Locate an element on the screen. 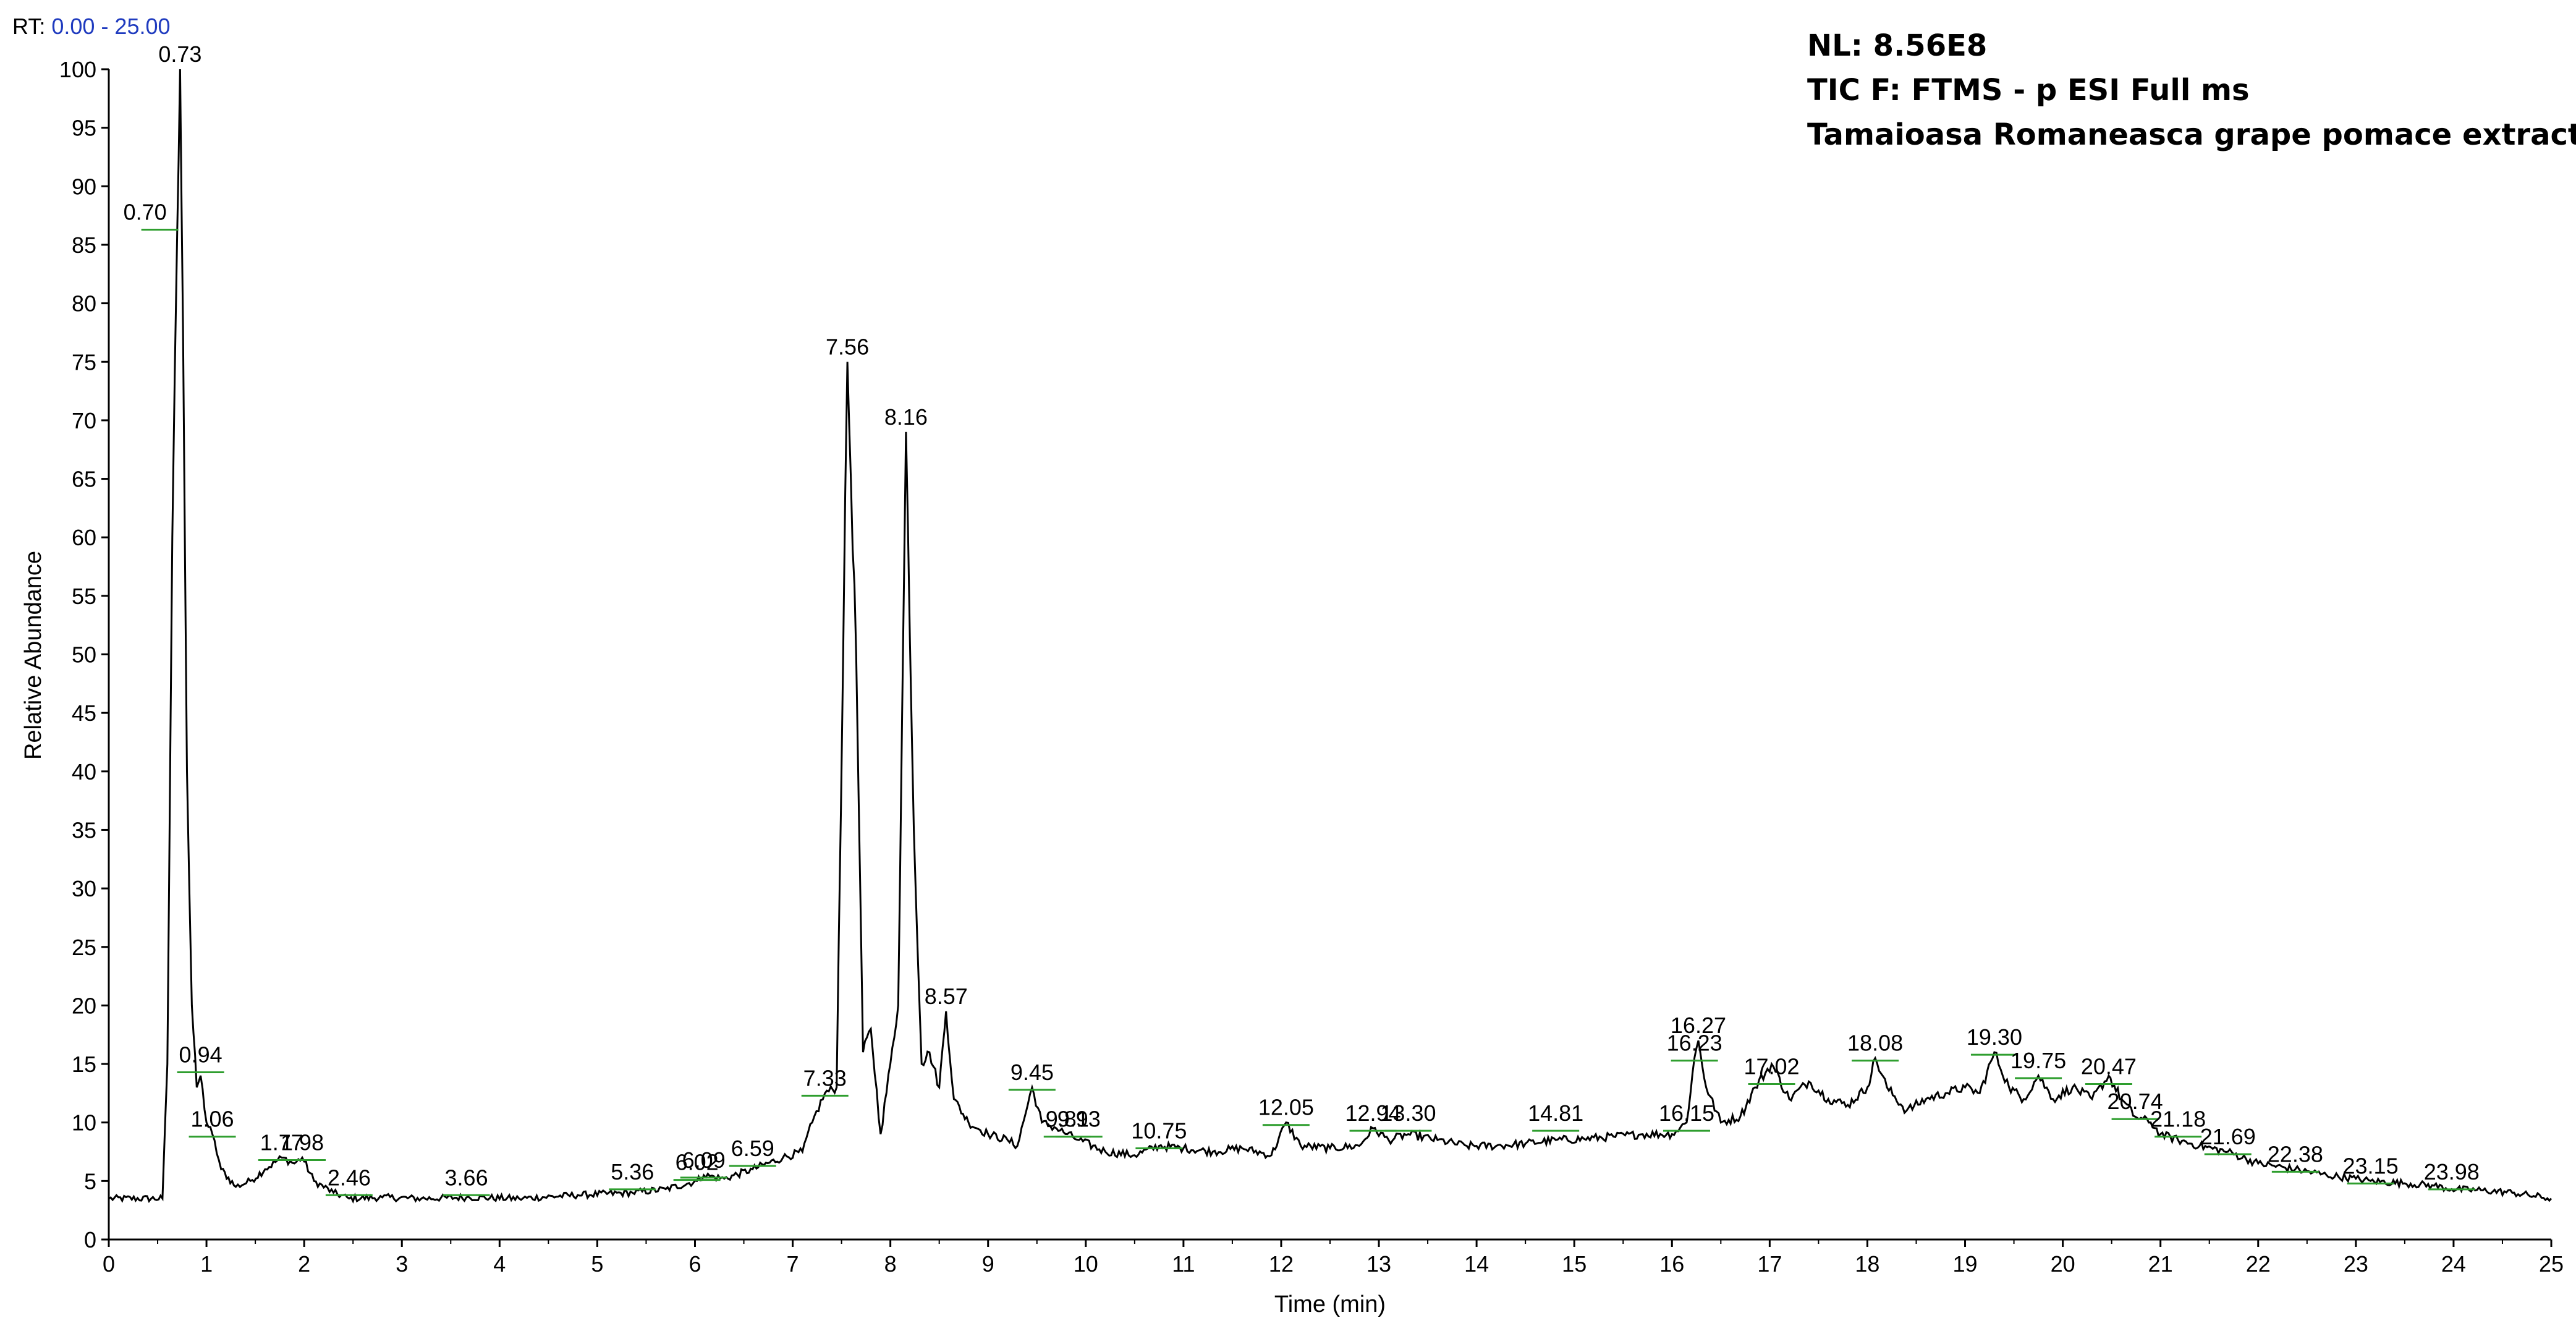 This screenshot has width=2576, height=1331. peak-label: 18.08 is located at coordinates (1875, 1043).